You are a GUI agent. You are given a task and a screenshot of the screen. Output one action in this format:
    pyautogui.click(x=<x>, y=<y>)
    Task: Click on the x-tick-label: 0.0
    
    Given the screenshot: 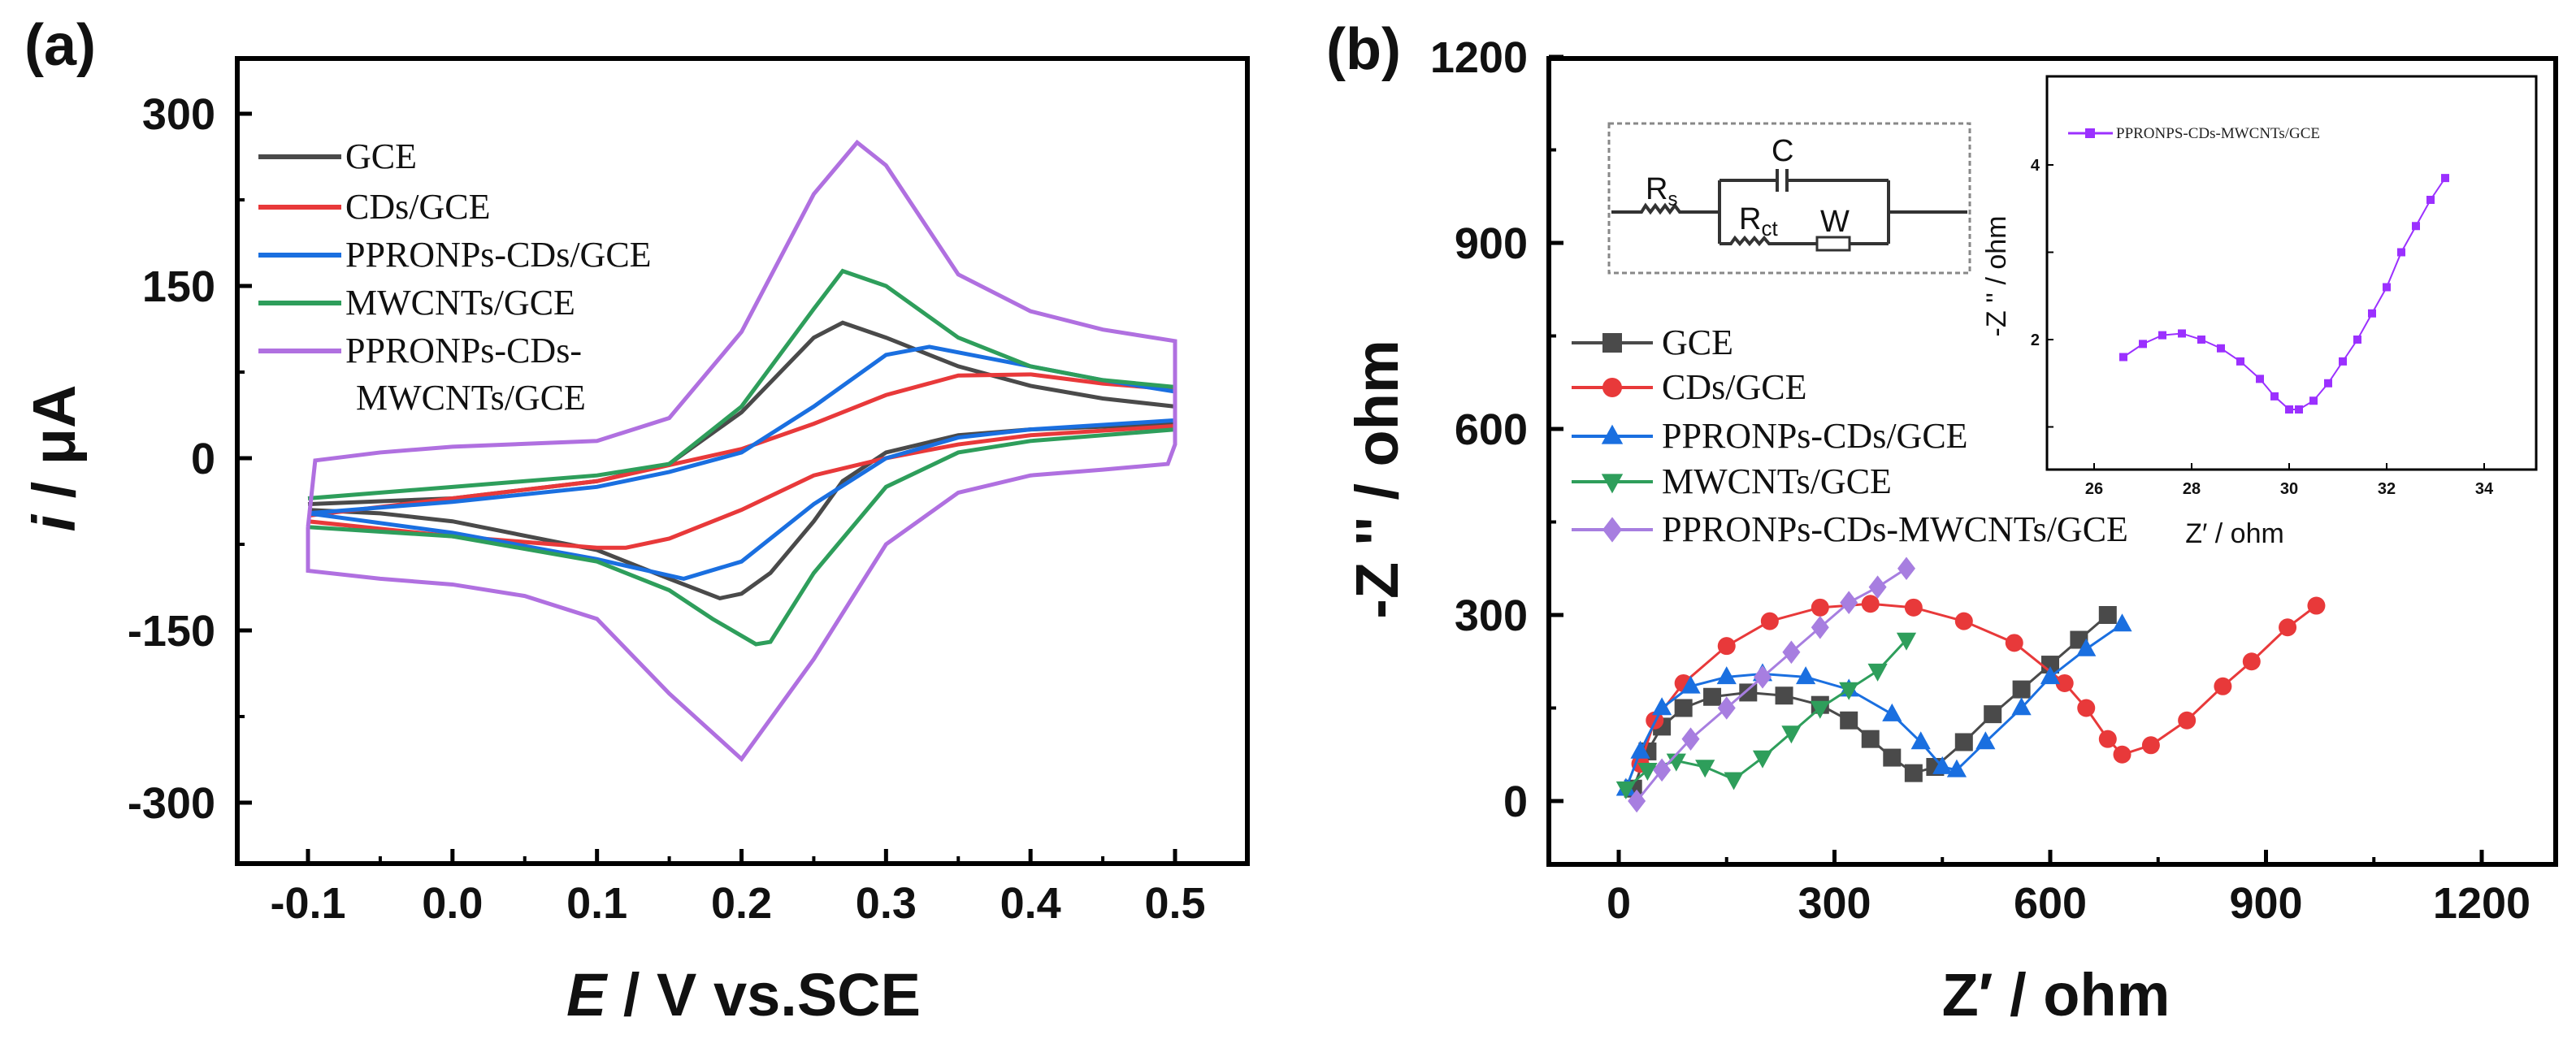 What is the action you would take?
    pyautogui.click(x=453, y=904)
    